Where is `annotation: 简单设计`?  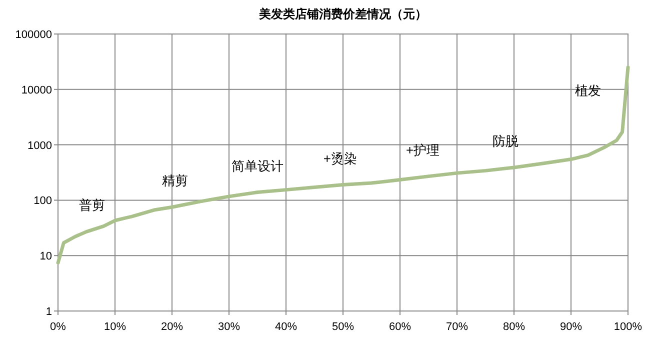 annotation: 简单设计 is located at coordinates (258, 166).